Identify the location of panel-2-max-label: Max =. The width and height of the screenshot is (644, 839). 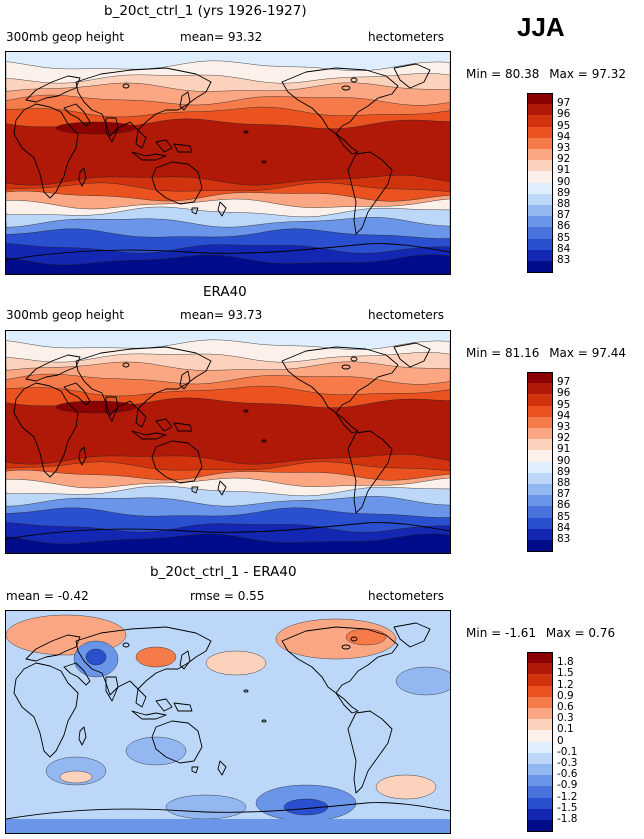
(568, 353).